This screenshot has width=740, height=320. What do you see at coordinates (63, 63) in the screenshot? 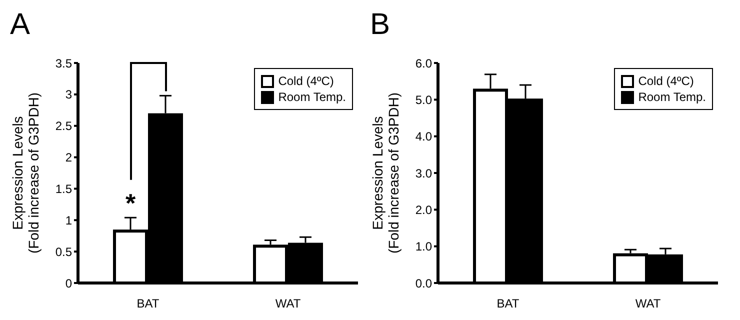
I see `y-tick-label: 3.5` at bounding box center [63, 63].